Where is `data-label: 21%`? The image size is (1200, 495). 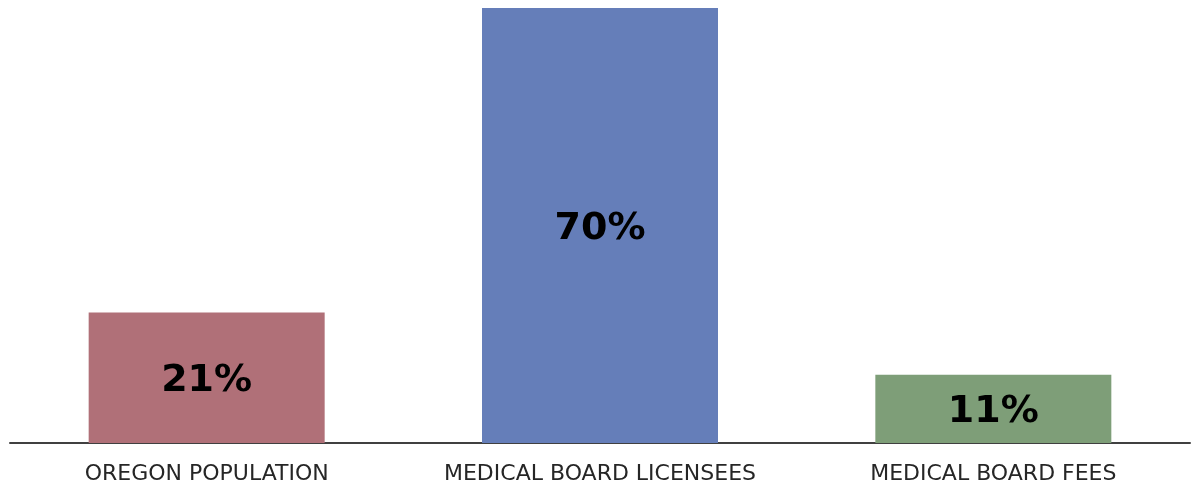
data-label: 21% is located at coordinates (207, 377).